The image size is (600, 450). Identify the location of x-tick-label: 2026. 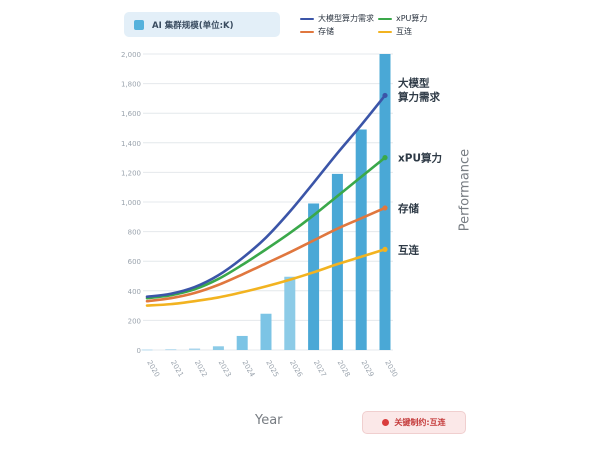
(296, 369).